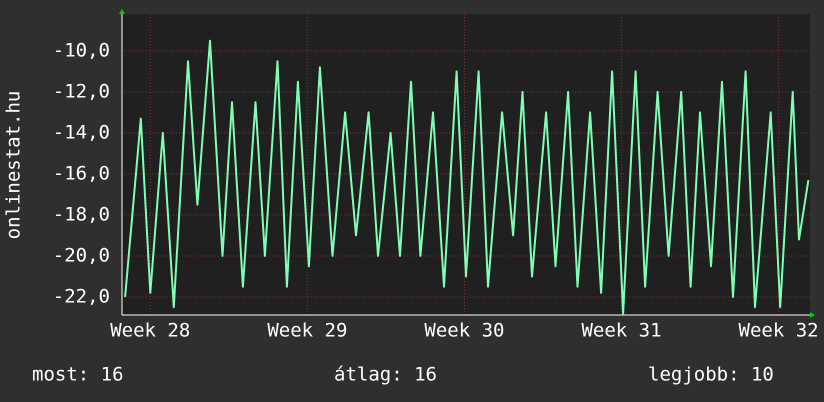  Describe the element at coordinates (81, 255) in the screenshot. I see `y-tick-label: -20,0` at that location.